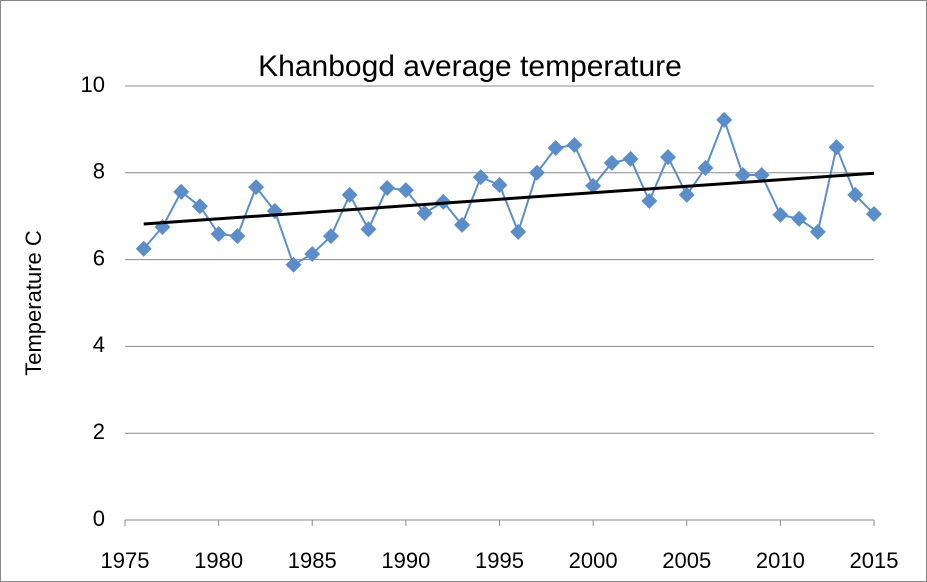 Image resolution: width=927 pixels, height=582 pixels. Describe the element at coordinates (99, 257) in the screenshot. I see `y-tick-label: 6` at that location.